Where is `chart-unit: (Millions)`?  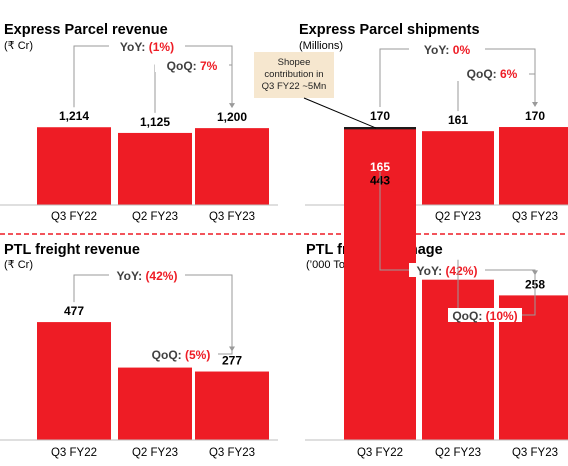
chart-unit: (Millions) is located at coordinates (321, 46).